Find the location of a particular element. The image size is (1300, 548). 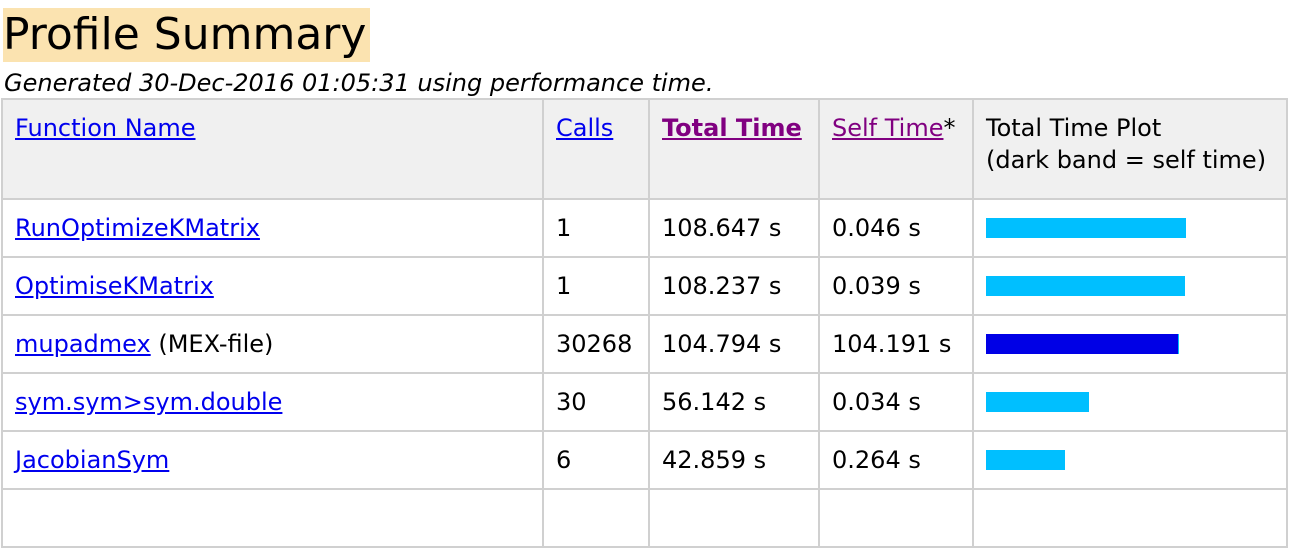

table-row: OptimiseKMatrix 1 108.237 s 0.039 s is located at coordinates (644, 286).